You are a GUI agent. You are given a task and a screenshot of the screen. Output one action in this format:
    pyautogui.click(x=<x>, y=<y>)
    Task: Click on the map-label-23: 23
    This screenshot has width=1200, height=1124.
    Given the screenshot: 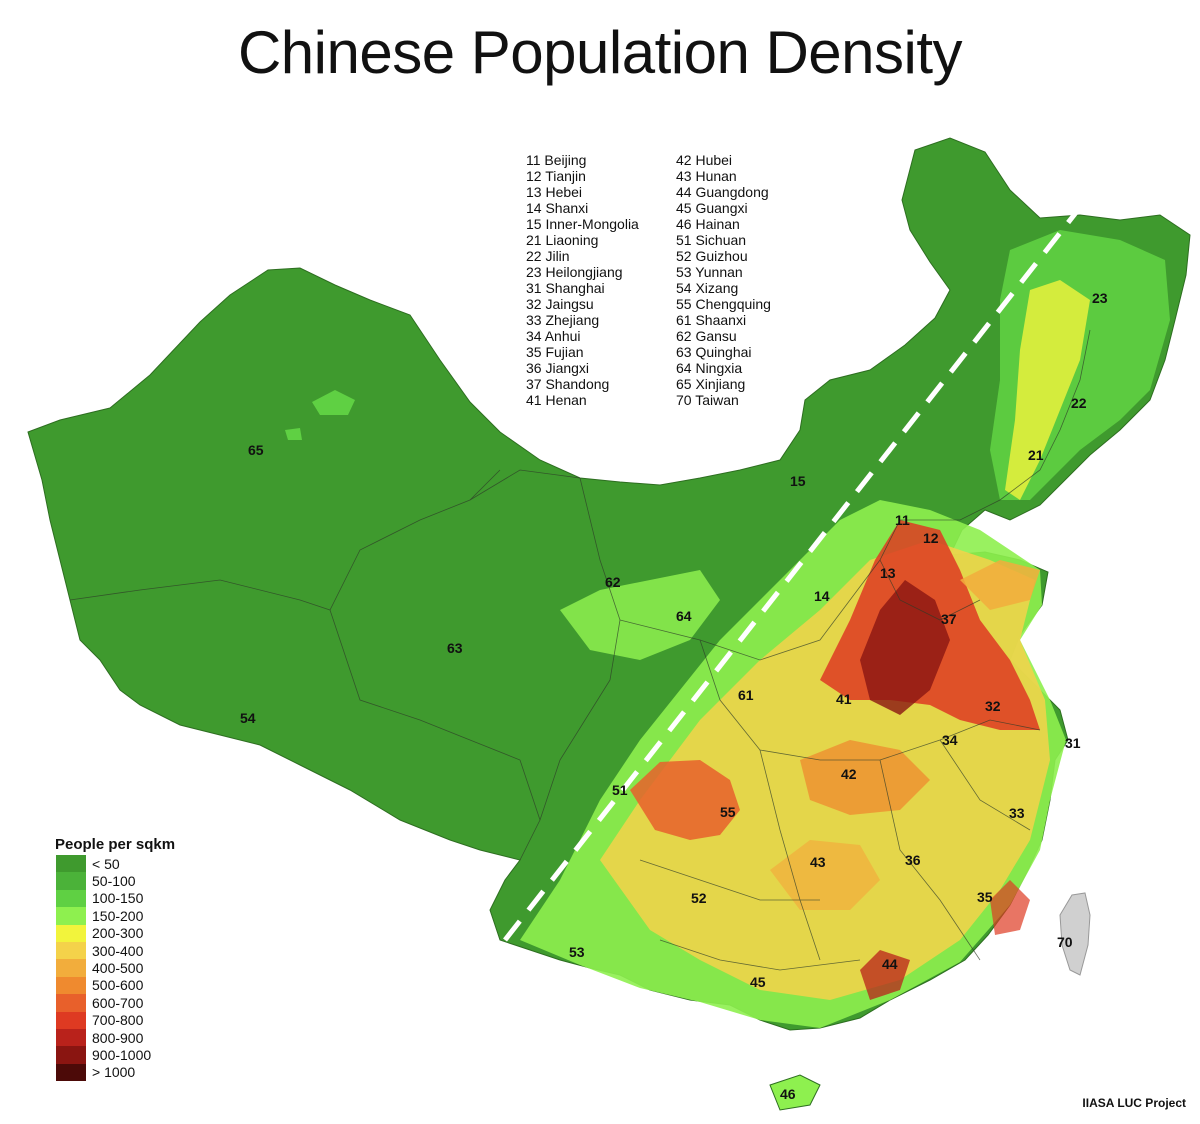 What is the action you would take?
    pyautogui.click(x=1100, y=298)
    